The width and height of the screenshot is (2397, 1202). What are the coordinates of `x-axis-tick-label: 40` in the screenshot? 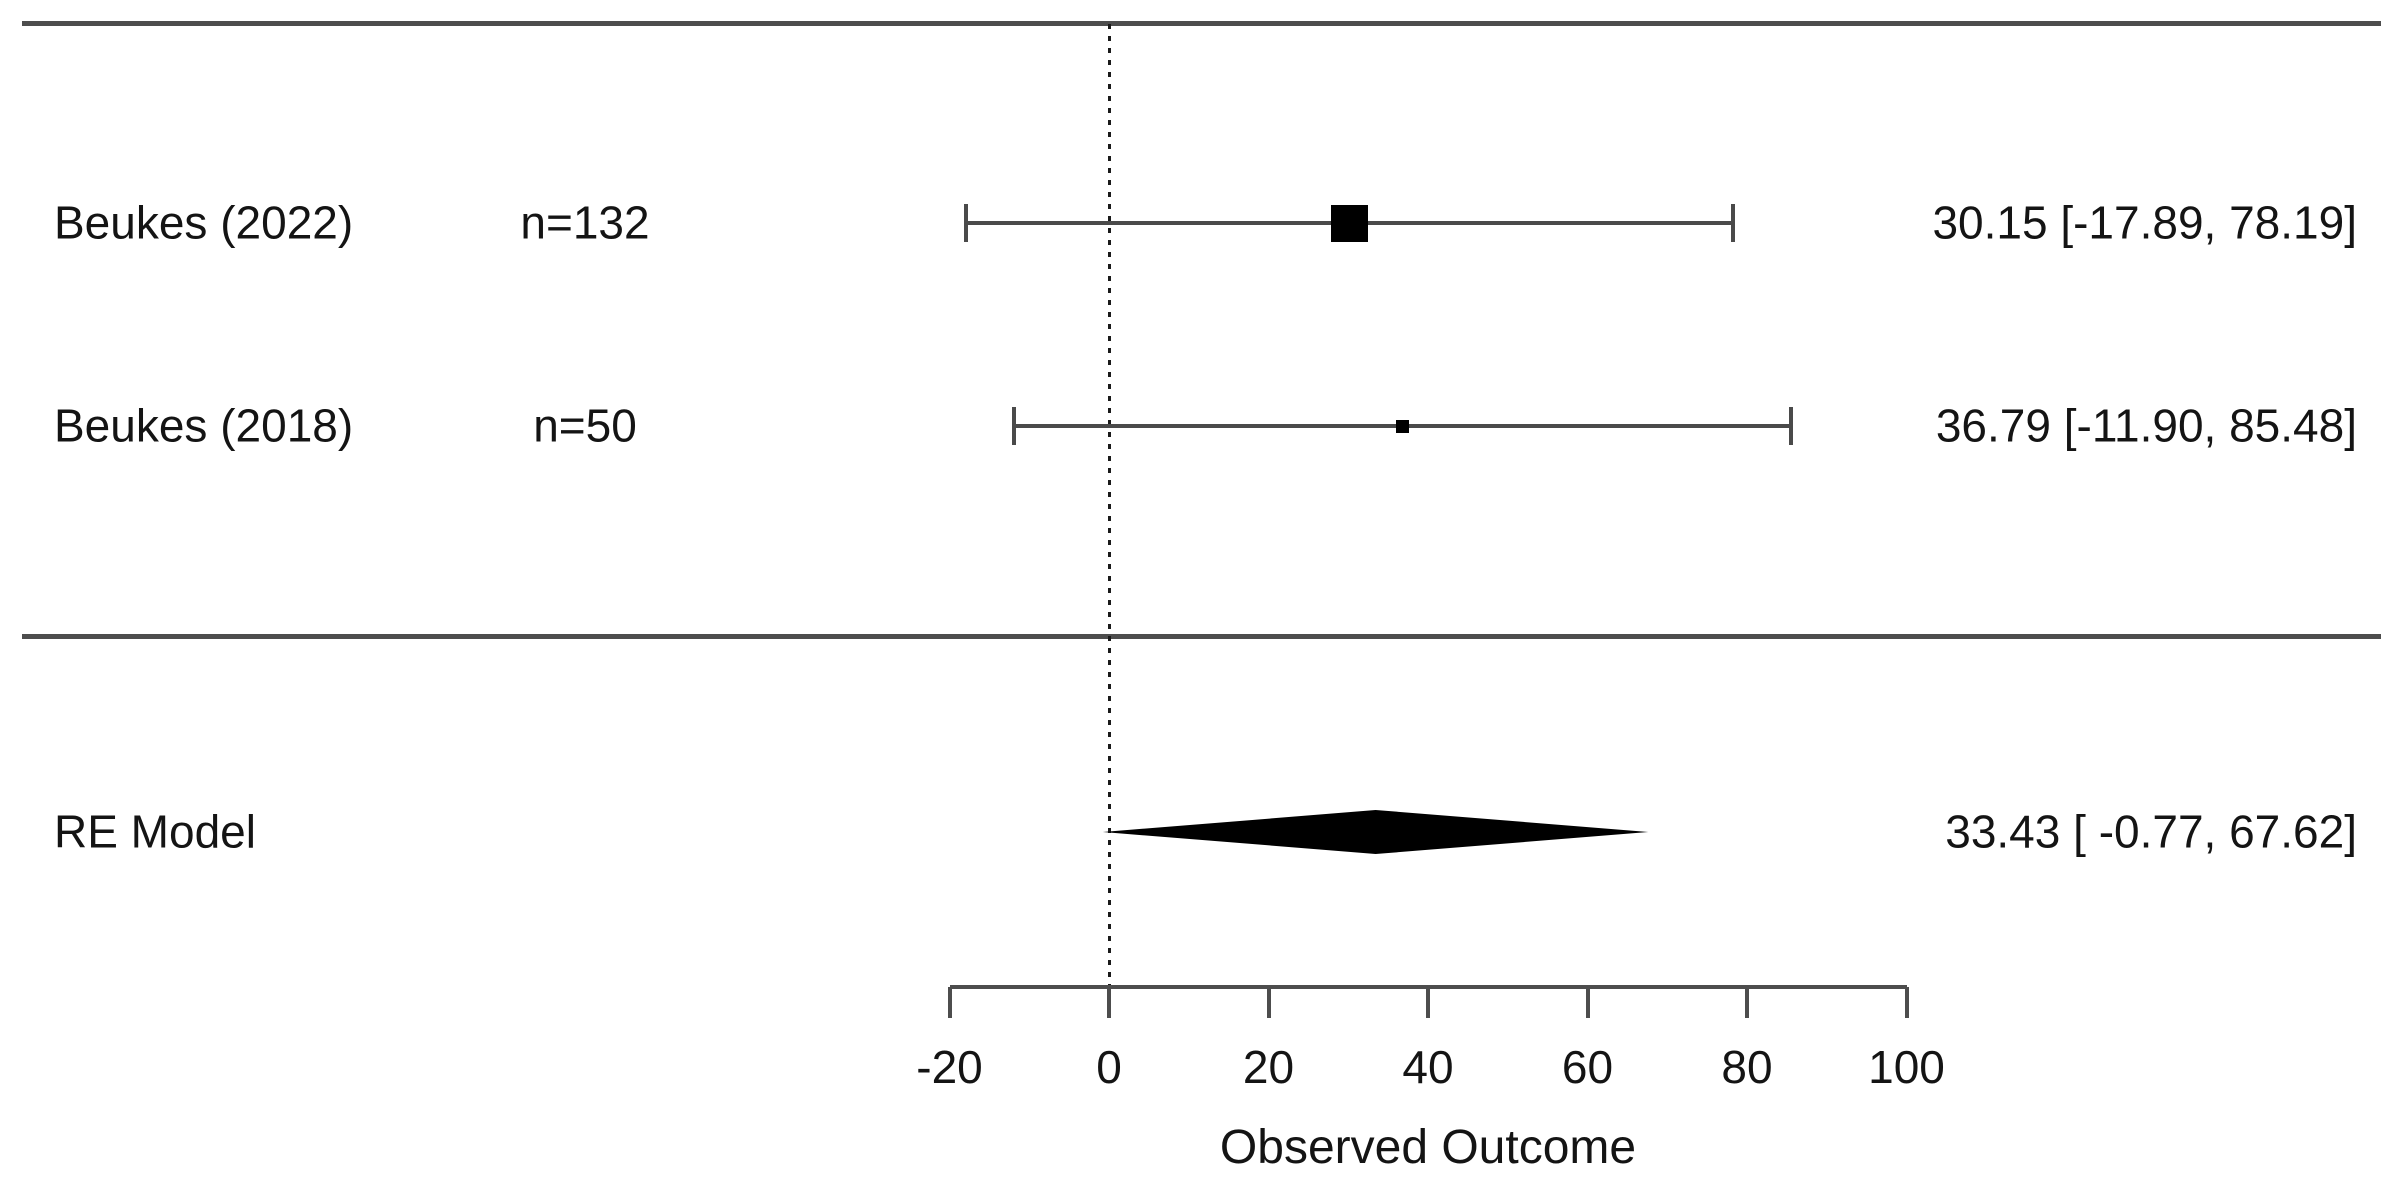 It's located at (1428, 1067).